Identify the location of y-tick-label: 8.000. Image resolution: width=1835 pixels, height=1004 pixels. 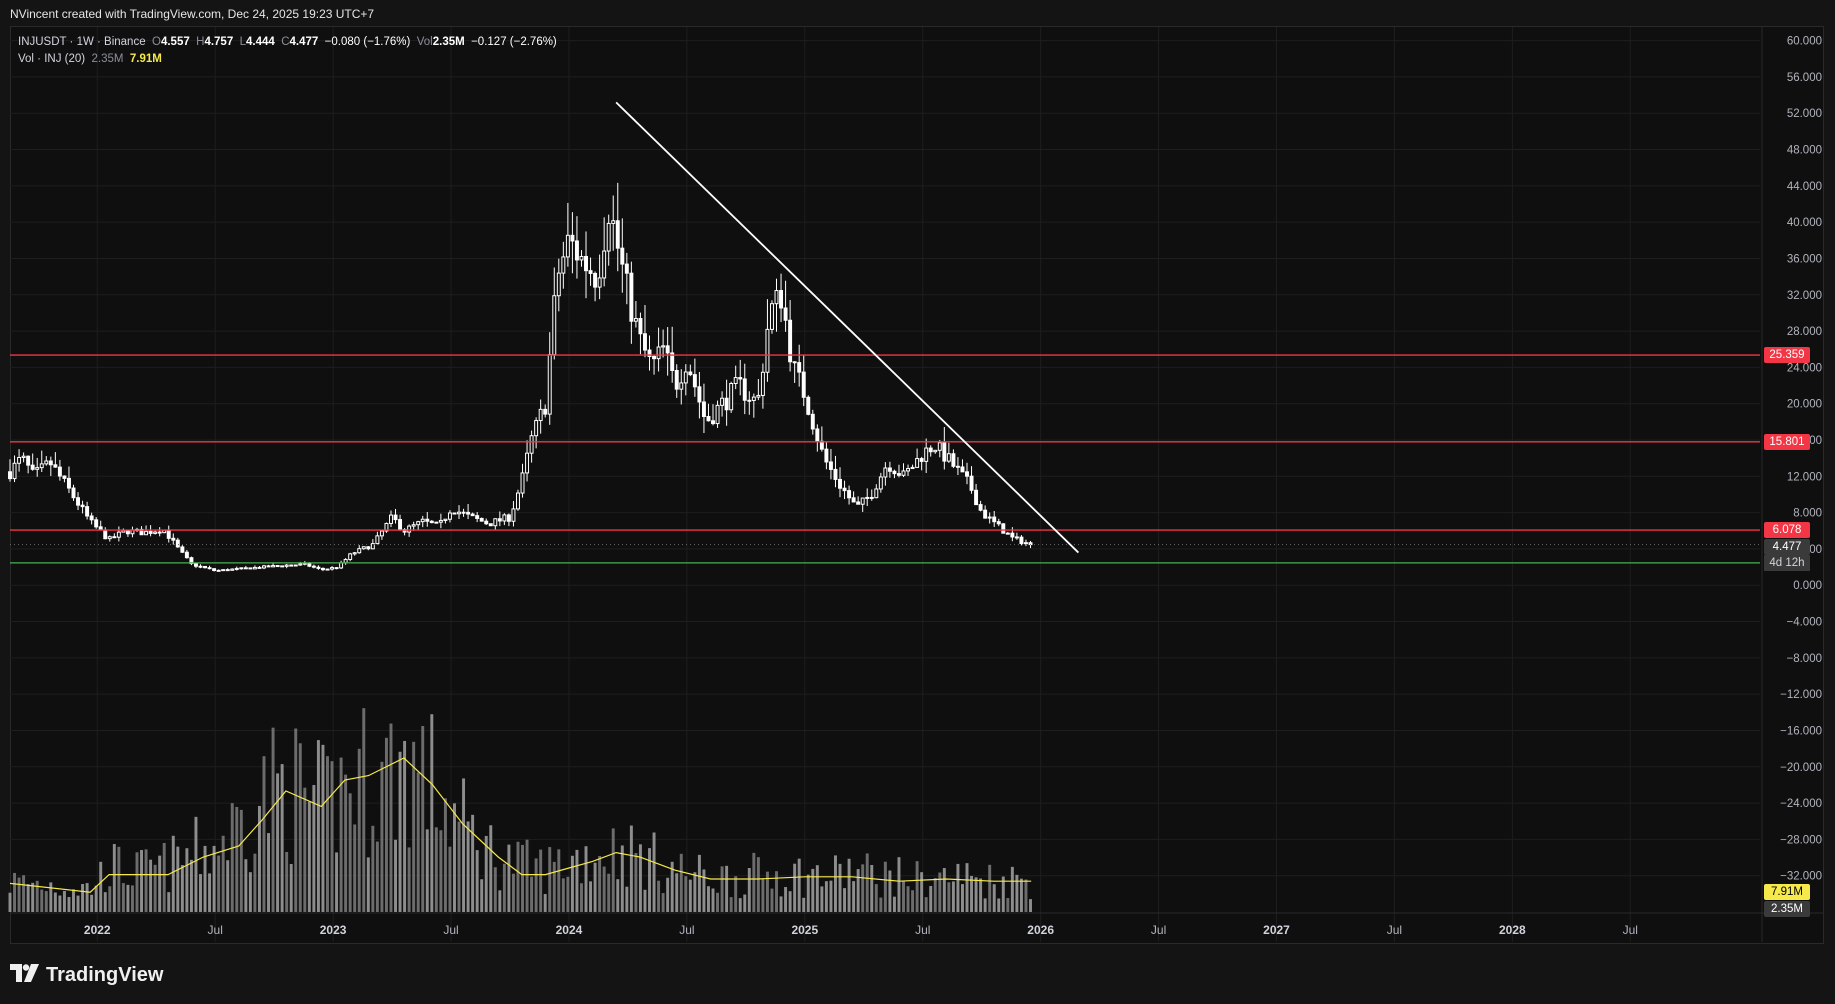
(1807, 514).